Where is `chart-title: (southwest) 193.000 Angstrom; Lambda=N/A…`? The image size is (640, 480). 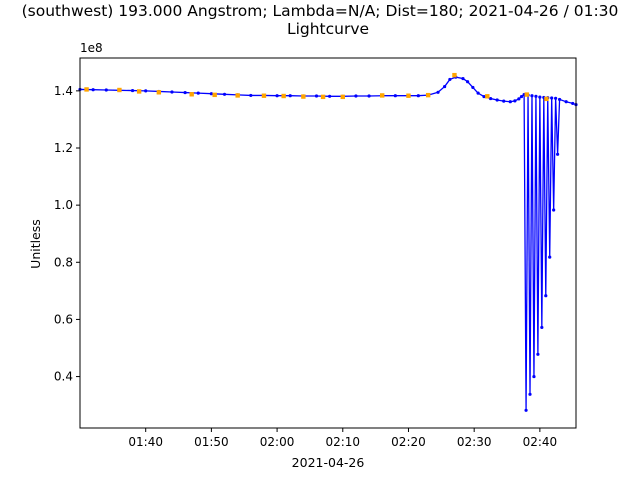
chart-title: (southwest) 193.000 Angstrom; Lambda=N/A… is located at coordinates (320, 11).